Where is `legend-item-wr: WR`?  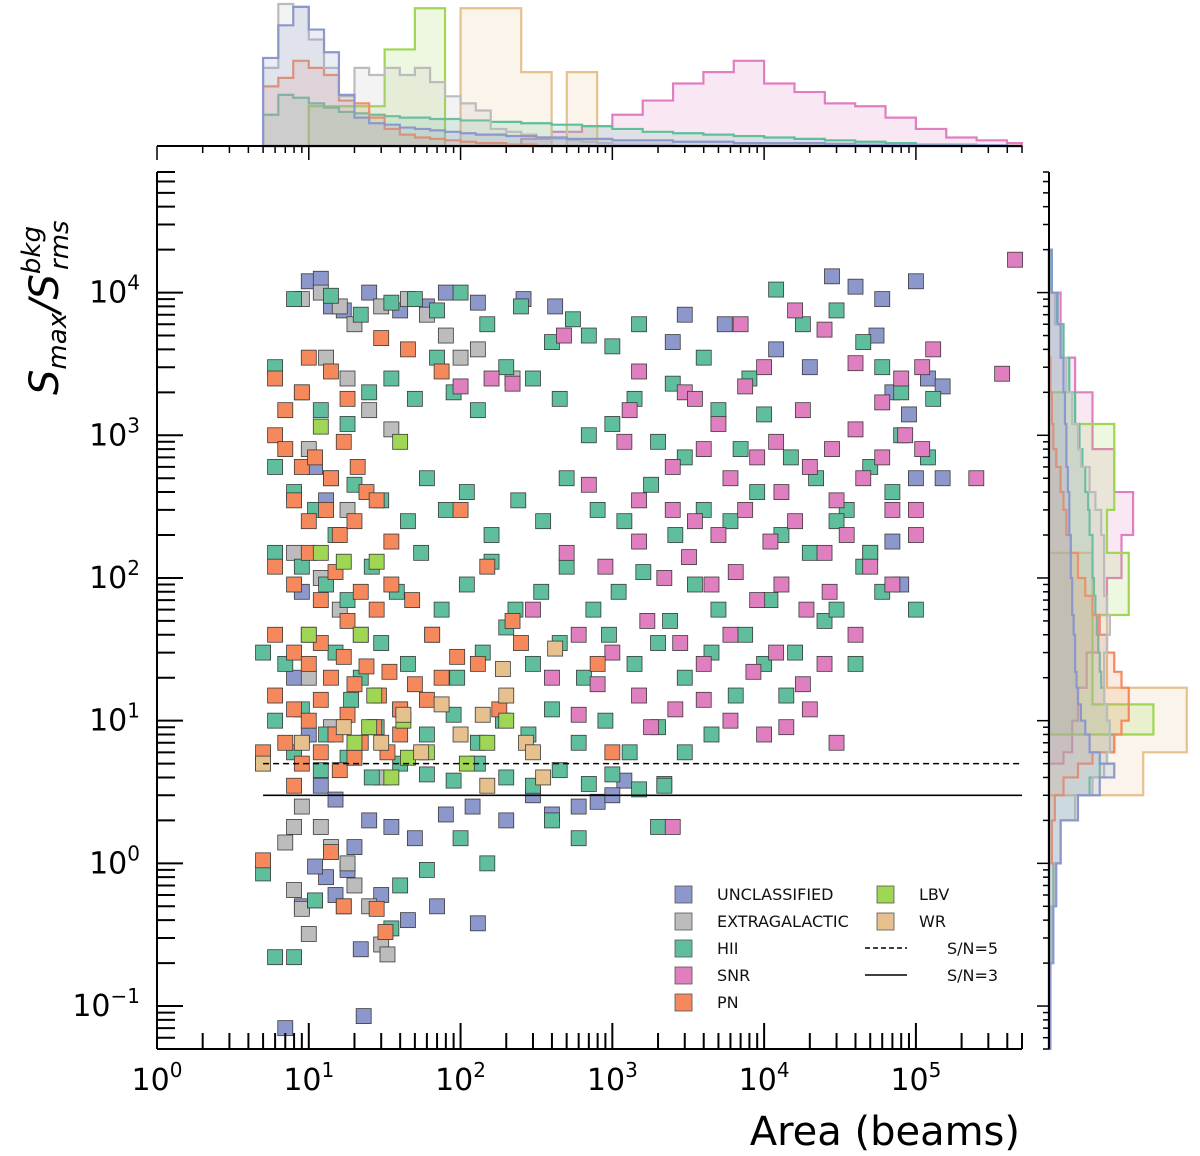 legend-item-wr: WR is located at coordinates (911, 921).